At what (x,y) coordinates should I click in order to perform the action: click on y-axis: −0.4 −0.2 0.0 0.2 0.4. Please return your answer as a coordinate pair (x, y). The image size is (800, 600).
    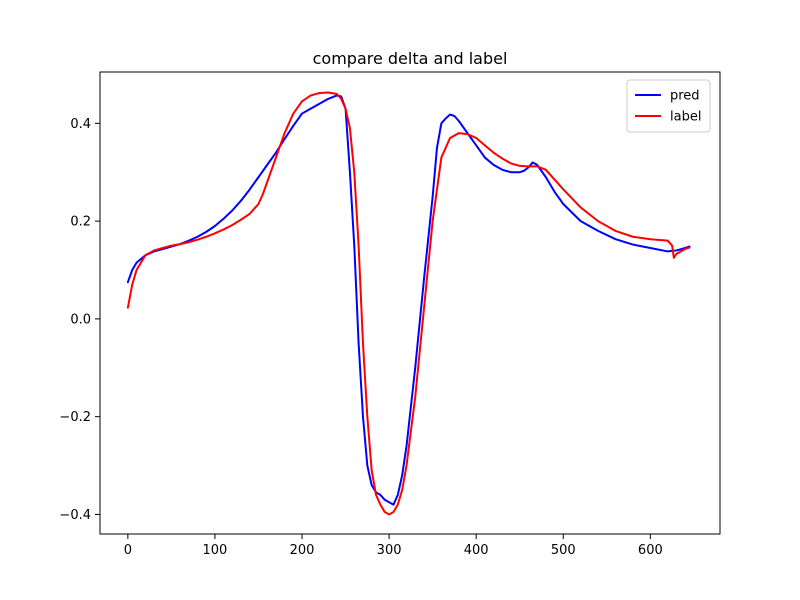
    Looking at the image, I should click on (79, 320).